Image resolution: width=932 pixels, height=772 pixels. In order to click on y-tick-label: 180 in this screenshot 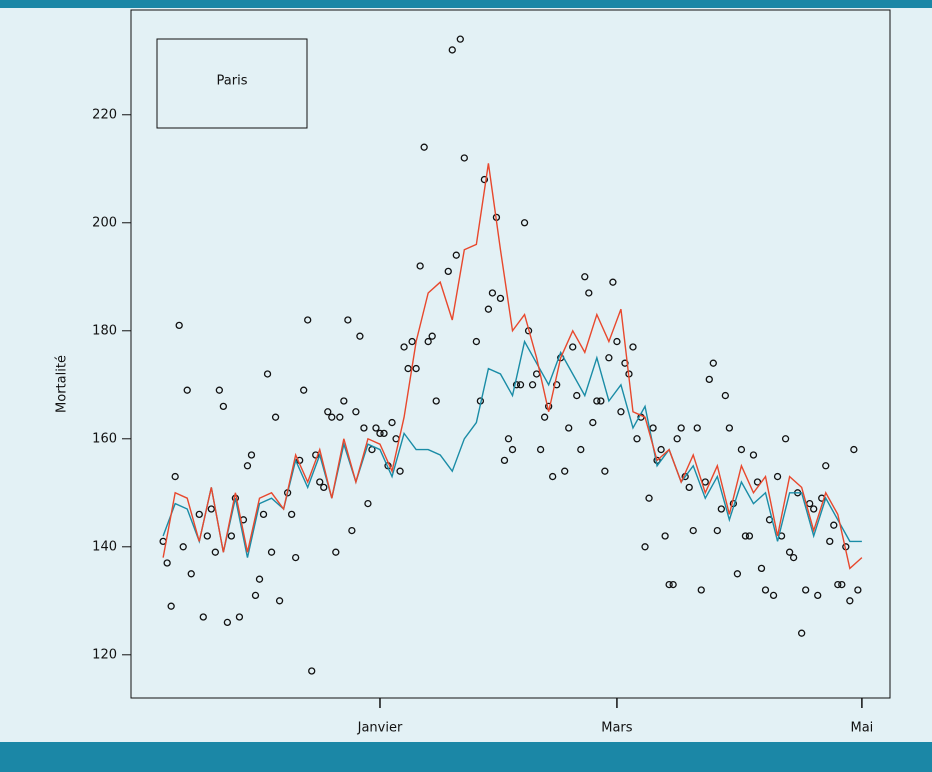, I will do `click(104, 330)`.